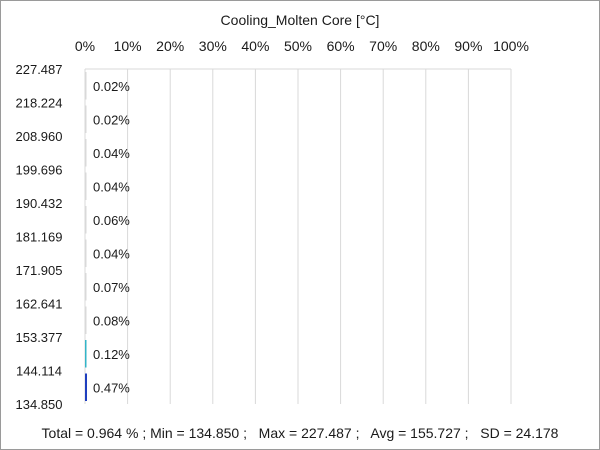 The height and width of the screenshot is (450, 600). I want to click on x-tick-label: 20%, so click(170, 46).